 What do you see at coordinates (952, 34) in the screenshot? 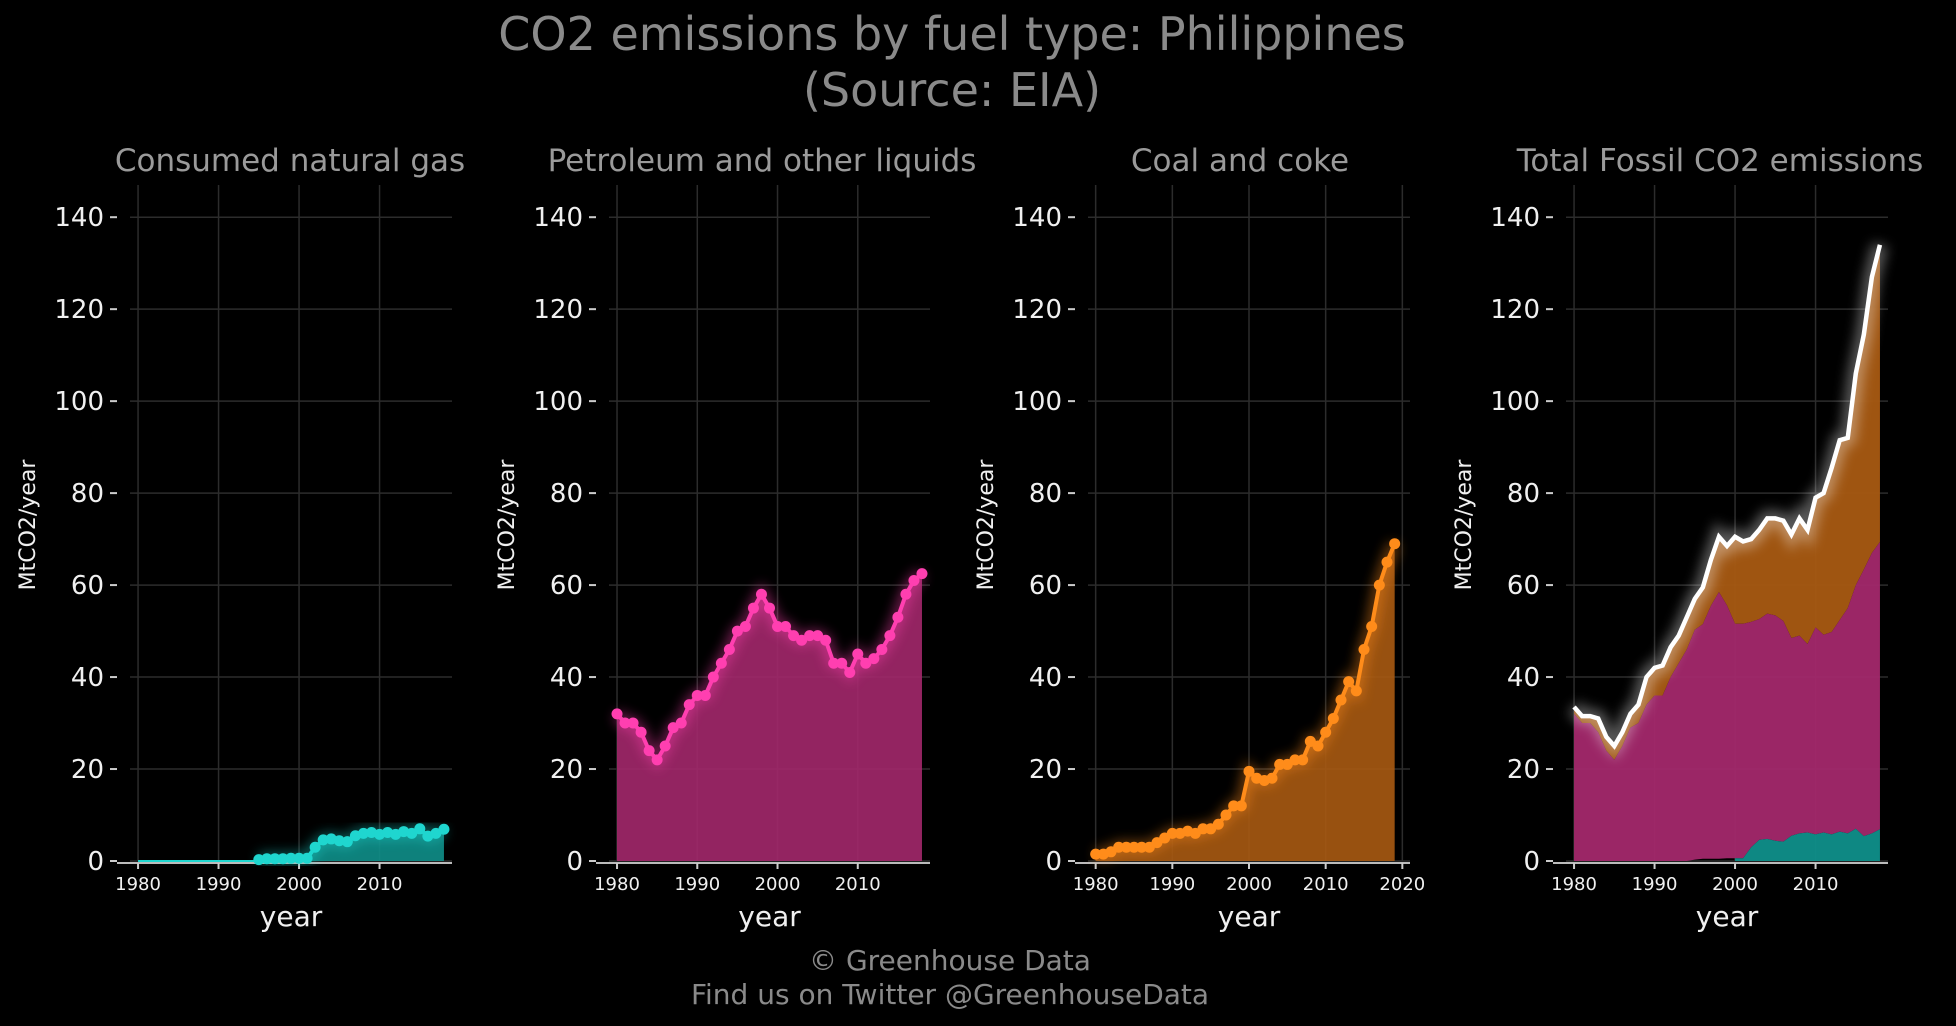
I see `chart-title-line1: CO2 emissions by fuel type: Philippines` at bounding box center [952, 34].